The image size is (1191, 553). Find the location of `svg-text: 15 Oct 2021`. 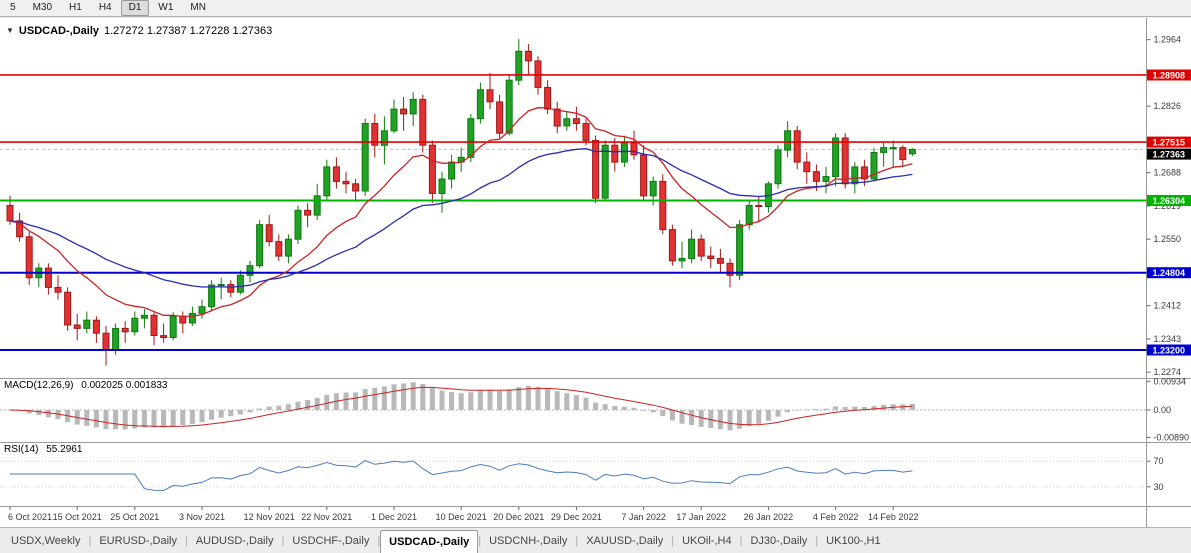

svg-text: 15 Oct 2021 is located at coordinates (77, 517).